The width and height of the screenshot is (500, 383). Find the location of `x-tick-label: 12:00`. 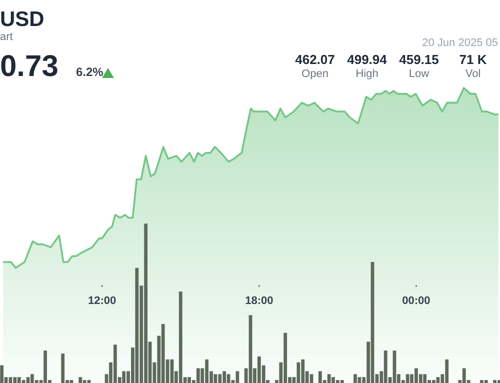

x-tick-label: 12:00 is located at coordinates (102, 301).